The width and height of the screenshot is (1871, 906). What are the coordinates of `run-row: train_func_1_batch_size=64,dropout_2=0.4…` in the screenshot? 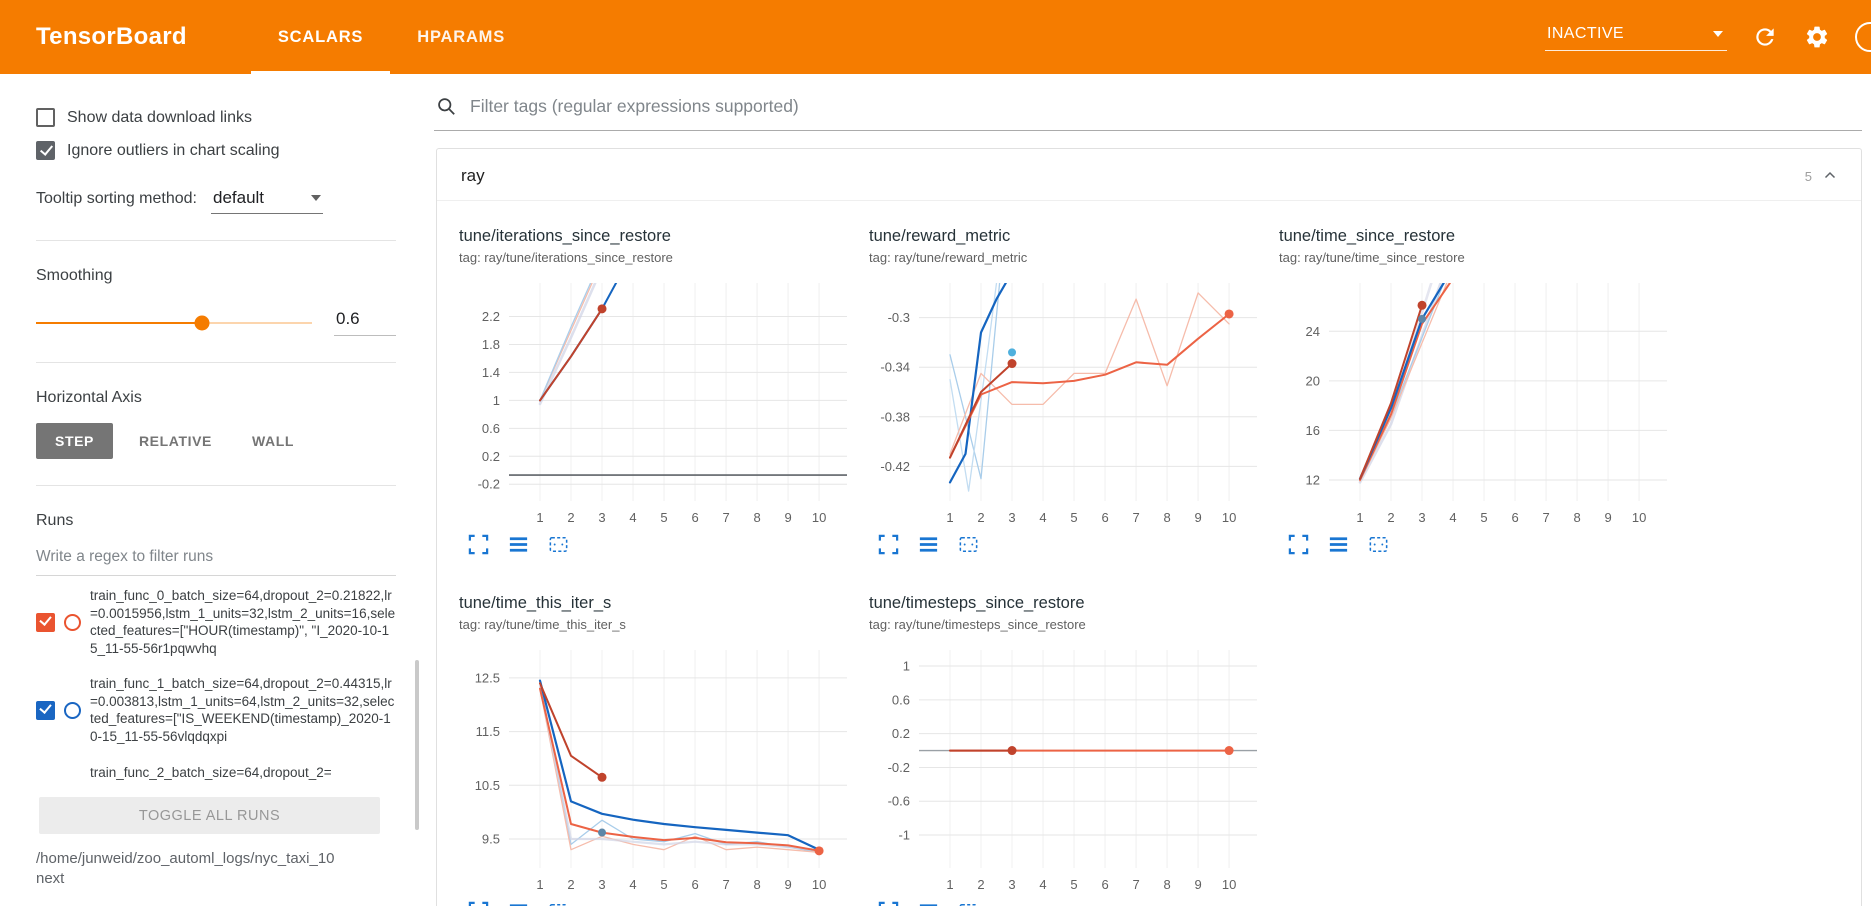 It's located at (216, 710).